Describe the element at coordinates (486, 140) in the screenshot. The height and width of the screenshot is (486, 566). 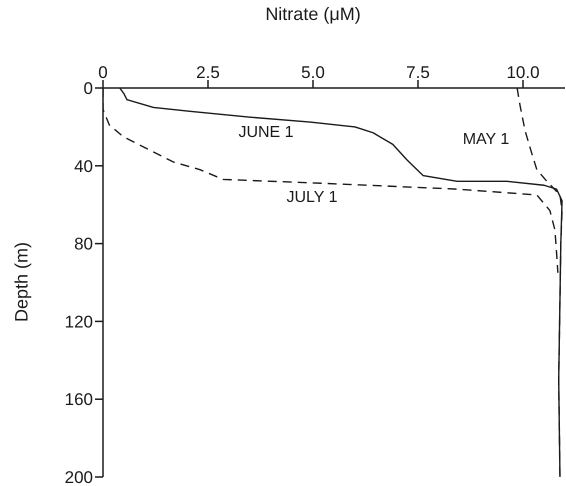
I see `series-label: MAY 1` at that location.